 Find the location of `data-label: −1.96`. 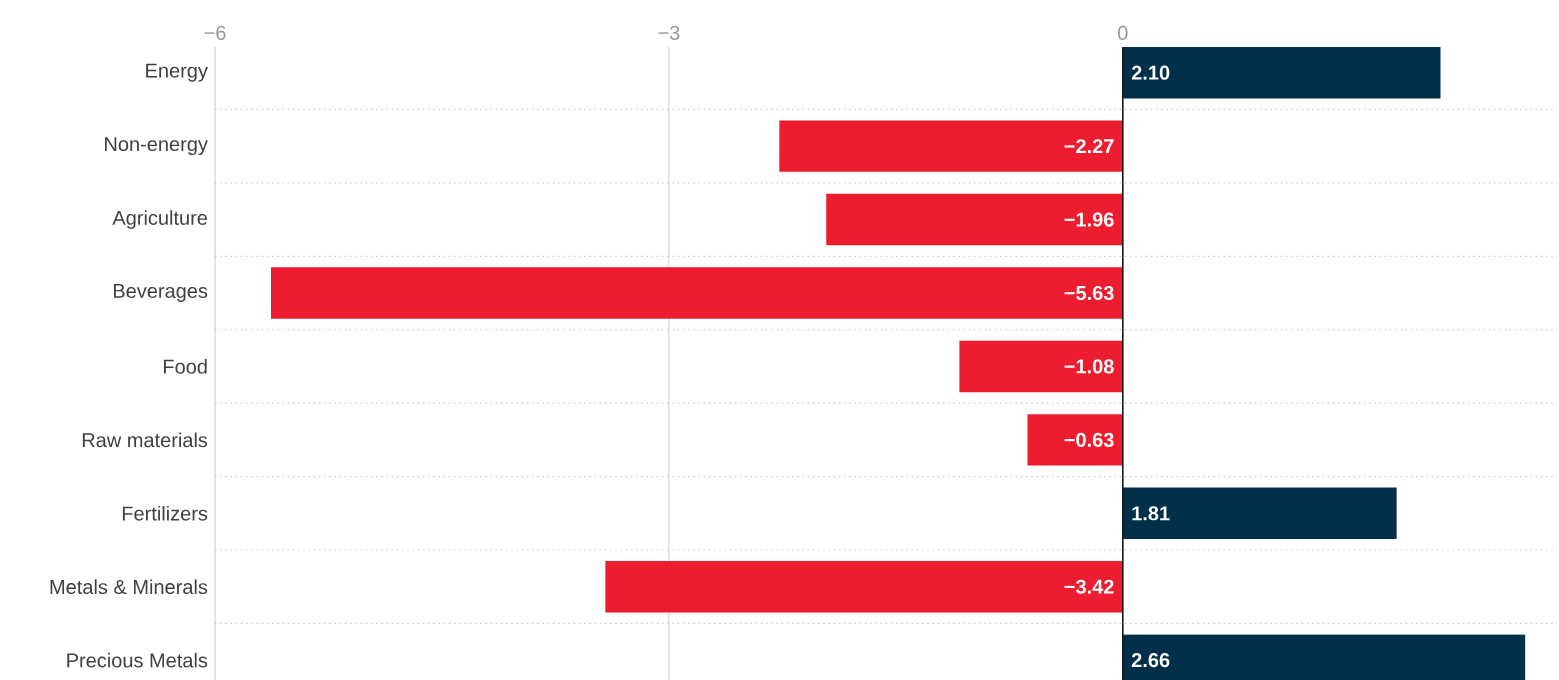

data-label: −1.96 is located at coordinates (1089, 219).